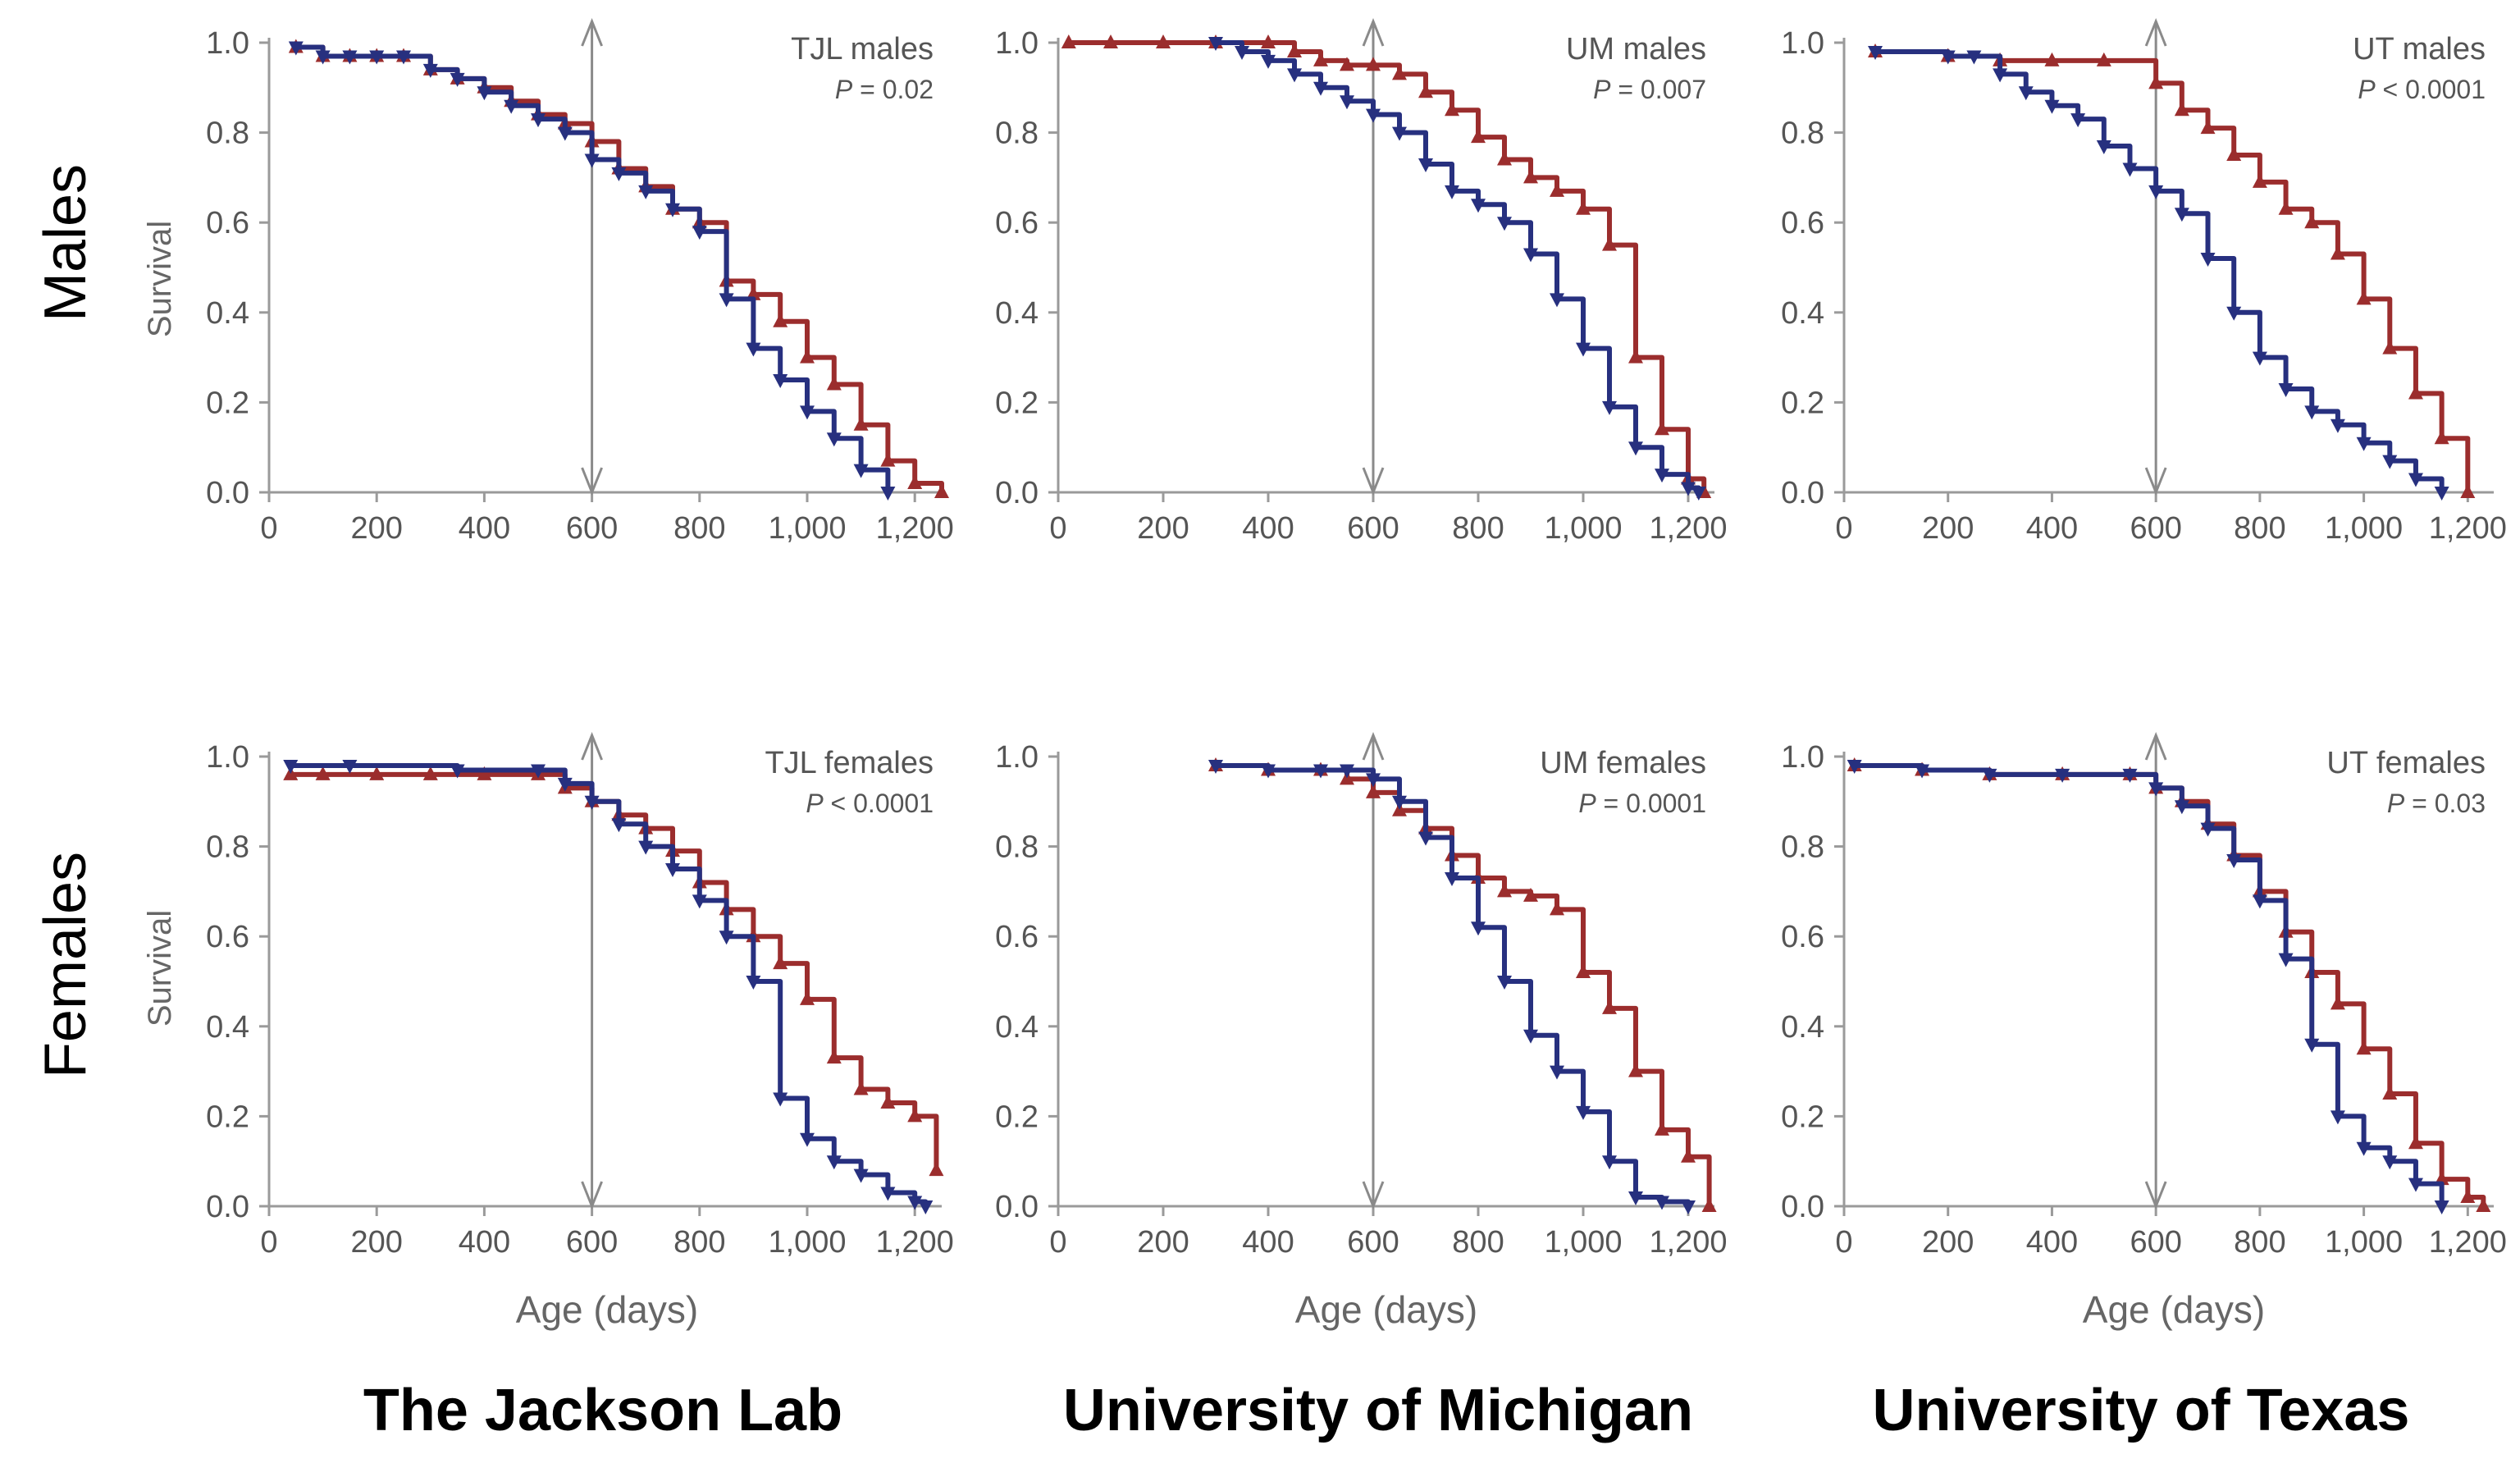 The height and width of the screenshot is (1477, 2520). Describe the element at coordinates (1017, 1027) in the screenshot. I see `y-tick-label: 0.4` at that location.